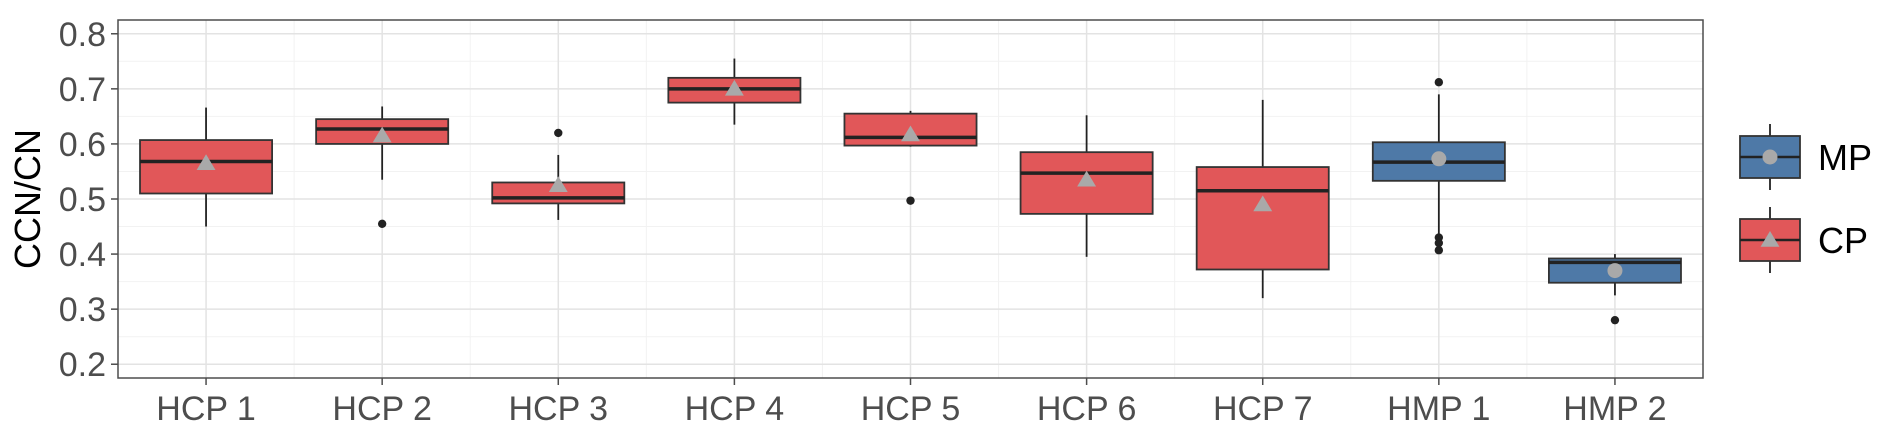 This screenshot has width=1892, height=433. What do you see at coordinates (1087, 409) in the screenshot?
I see `x-tick-label: HCP 6` at bounding box center [1087, 409].